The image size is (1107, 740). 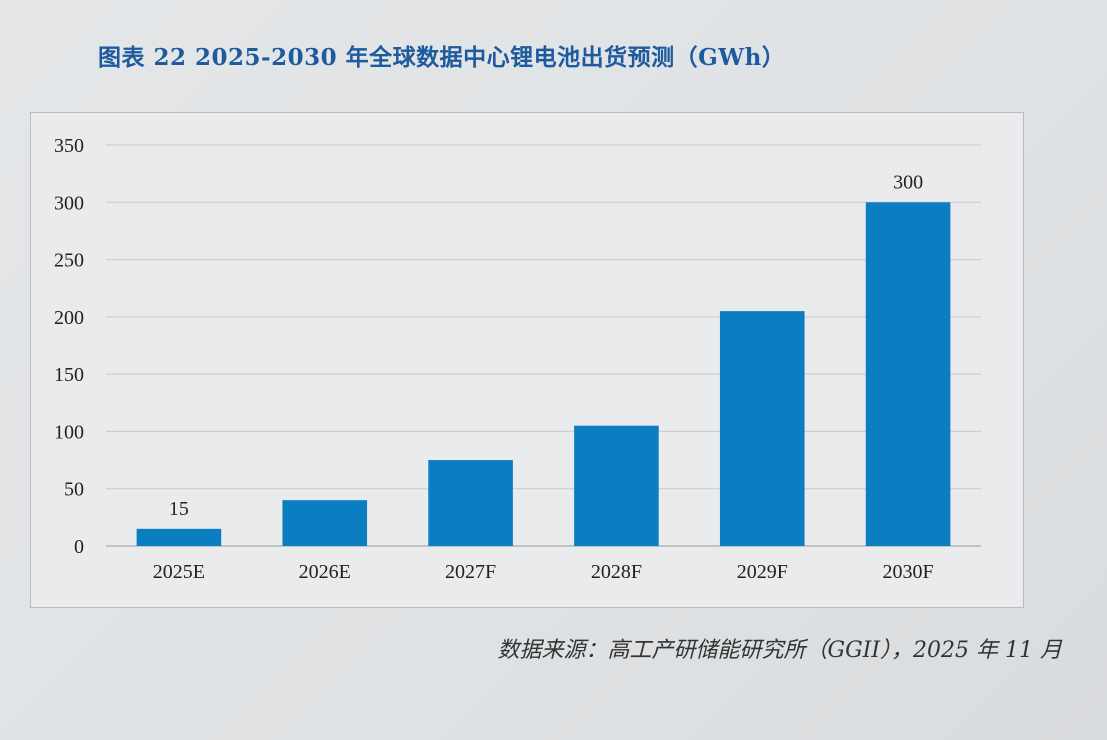 I want to click on x-tick-label: 2029F, so click(x=762, y=572).